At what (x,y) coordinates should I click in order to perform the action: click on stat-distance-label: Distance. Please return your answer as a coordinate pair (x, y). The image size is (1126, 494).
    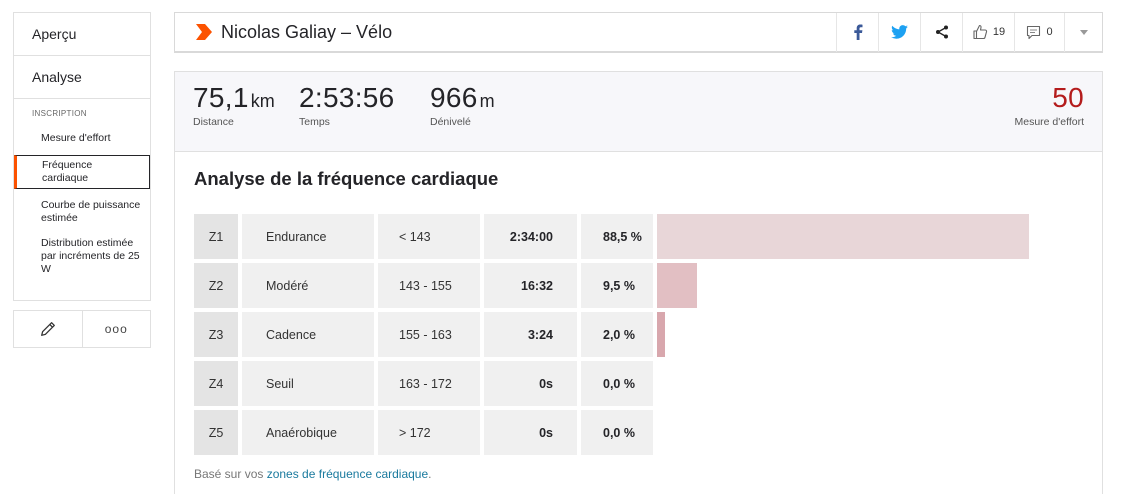
    Looking at the image, I should click on (213, 122).